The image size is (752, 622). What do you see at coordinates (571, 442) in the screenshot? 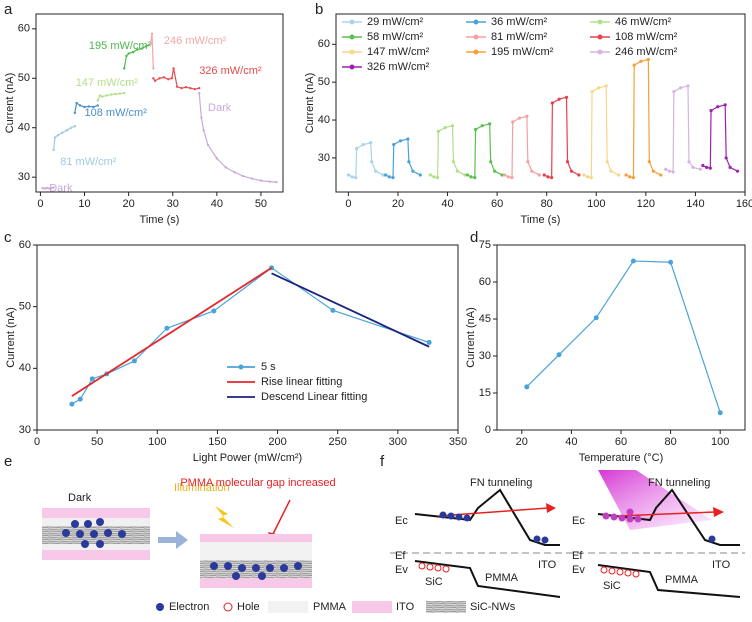
I see `x-tick-label: 40` at bounding box center [571, 442].